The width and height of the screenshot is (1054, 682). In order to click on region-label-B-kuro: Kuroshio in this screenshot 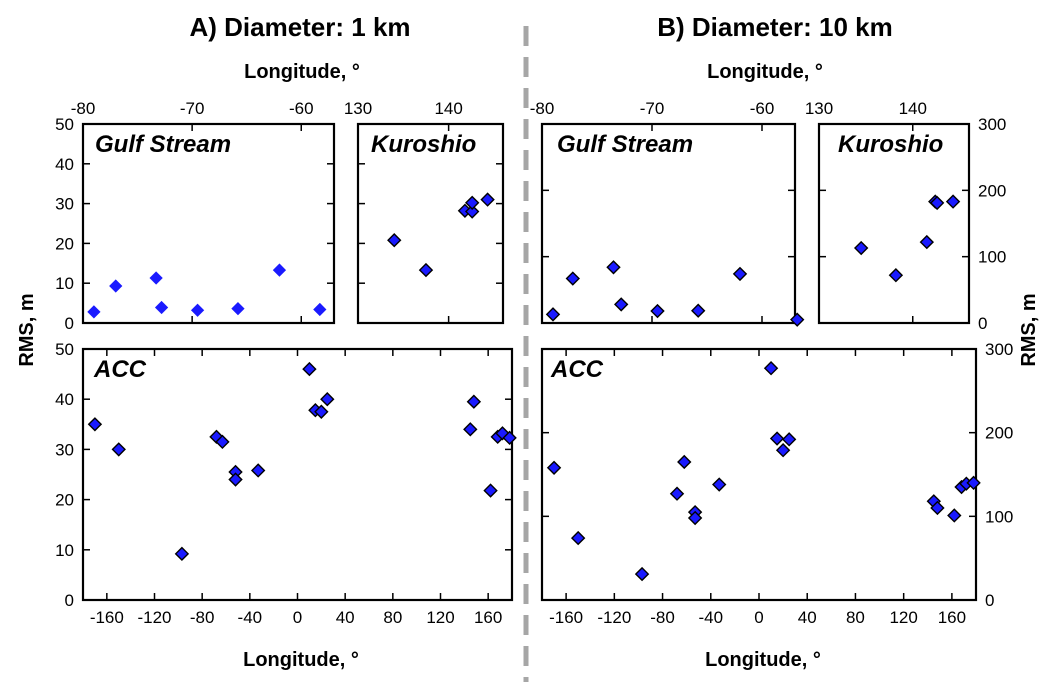, I will do `click(890, 144)`.